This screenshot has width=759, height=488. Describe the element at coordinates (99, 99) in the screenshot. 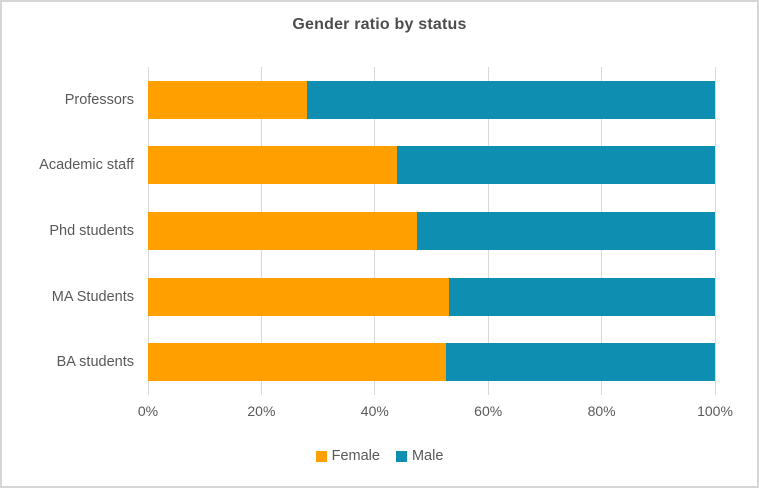

I see `category-label: Professors` at that location.